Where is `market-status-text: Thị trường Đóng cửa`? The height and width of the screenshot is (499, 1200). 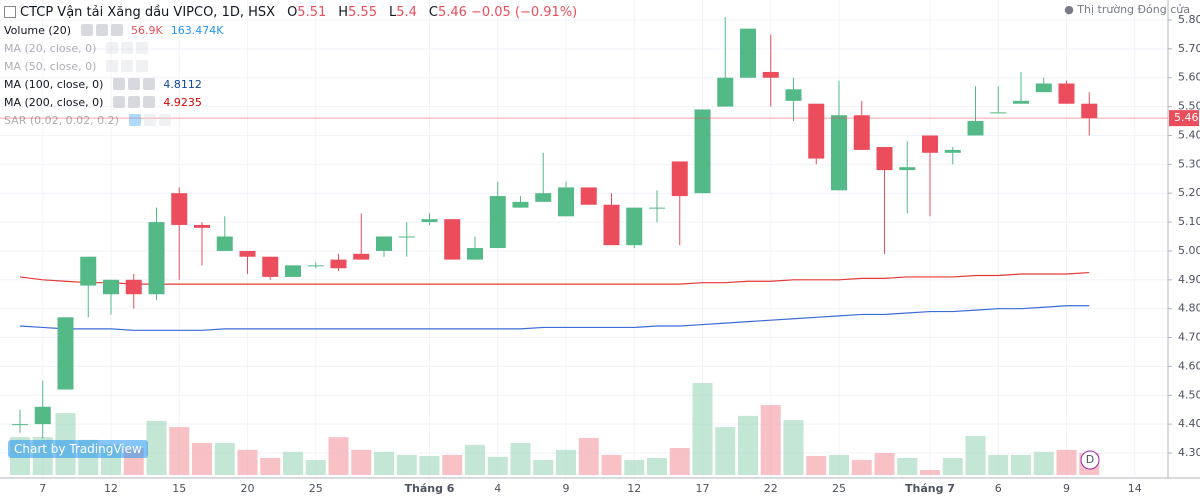 market-status-text: Thị trường Đóng cửa is located at coordinates (1133, 9).